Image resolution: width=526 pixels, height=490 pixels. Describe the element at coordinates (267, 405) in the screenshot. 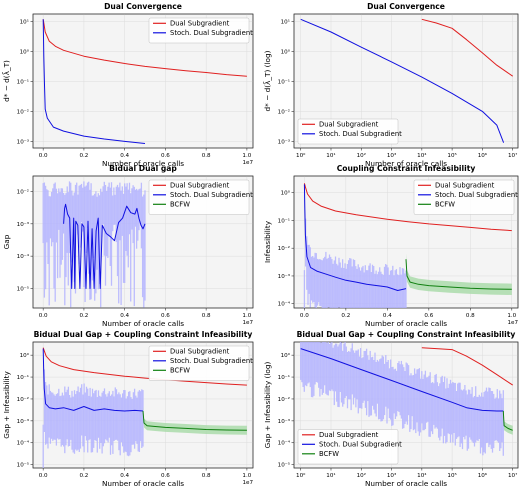

I see `y-axis-label: Gap + Infeasibility (log)` at that location.